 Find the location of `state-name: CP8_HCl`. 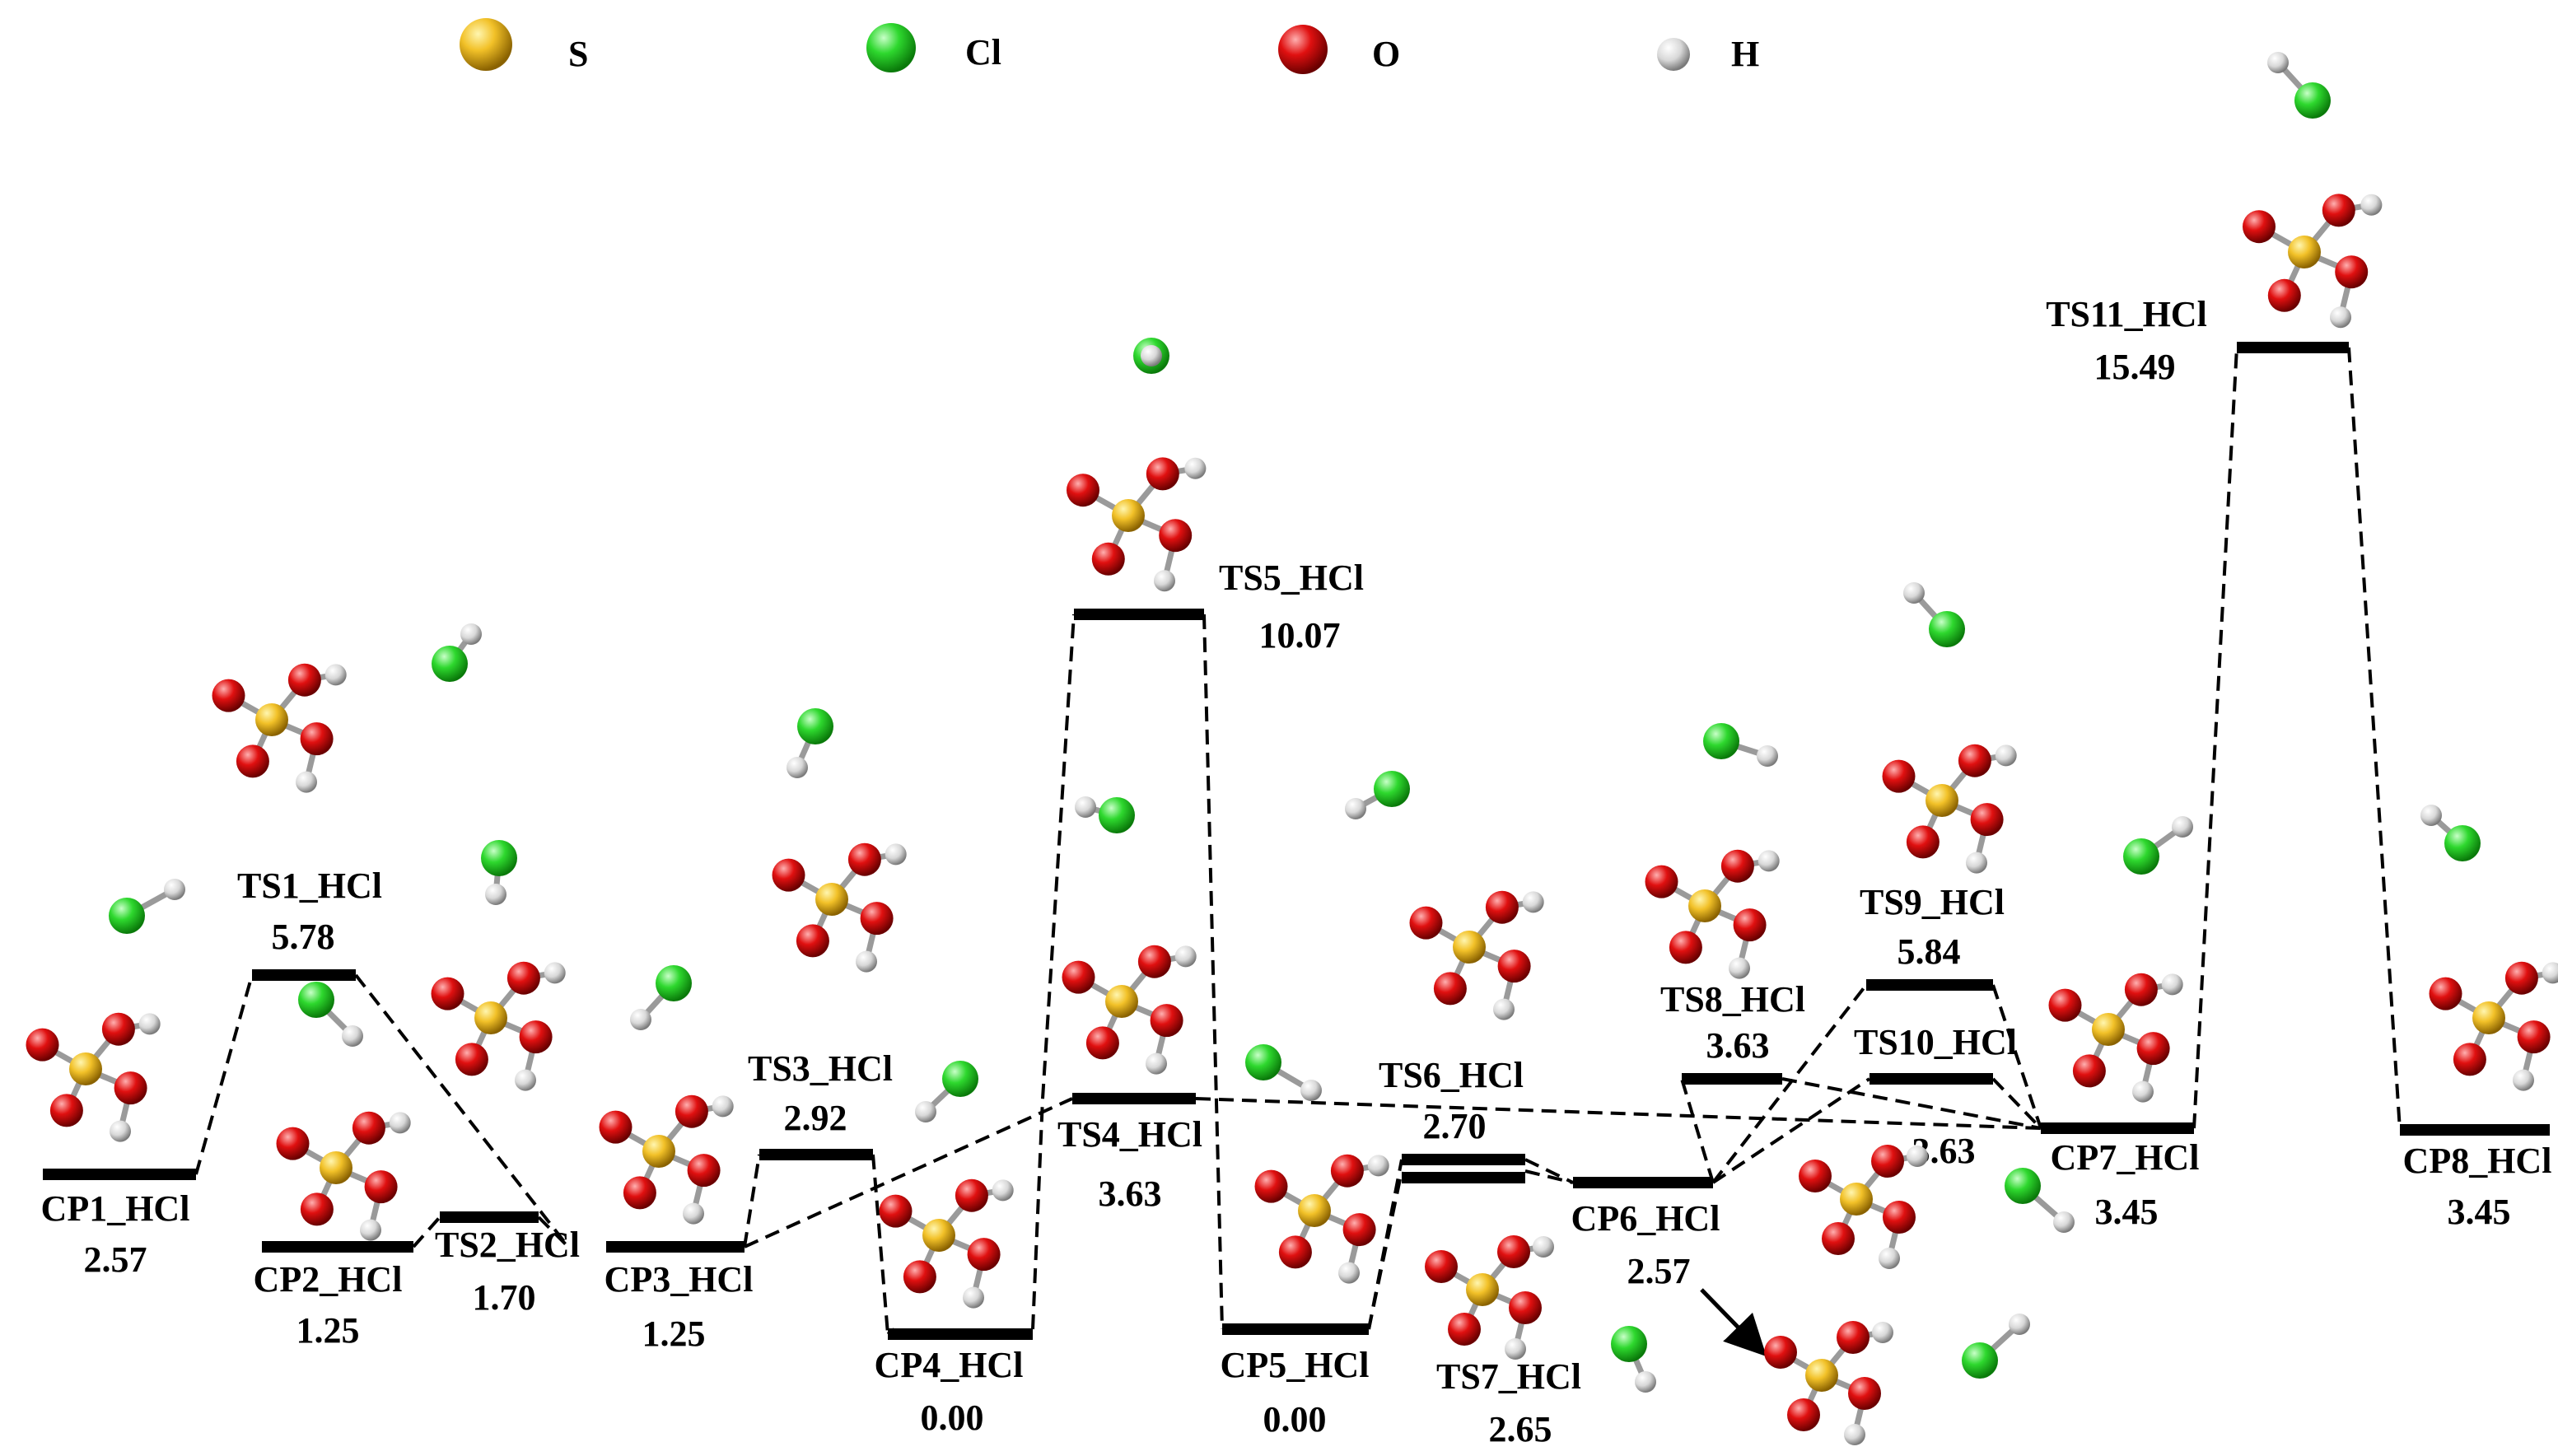

state-name: CP8_HCl is located at coordinates (2477, 1161).